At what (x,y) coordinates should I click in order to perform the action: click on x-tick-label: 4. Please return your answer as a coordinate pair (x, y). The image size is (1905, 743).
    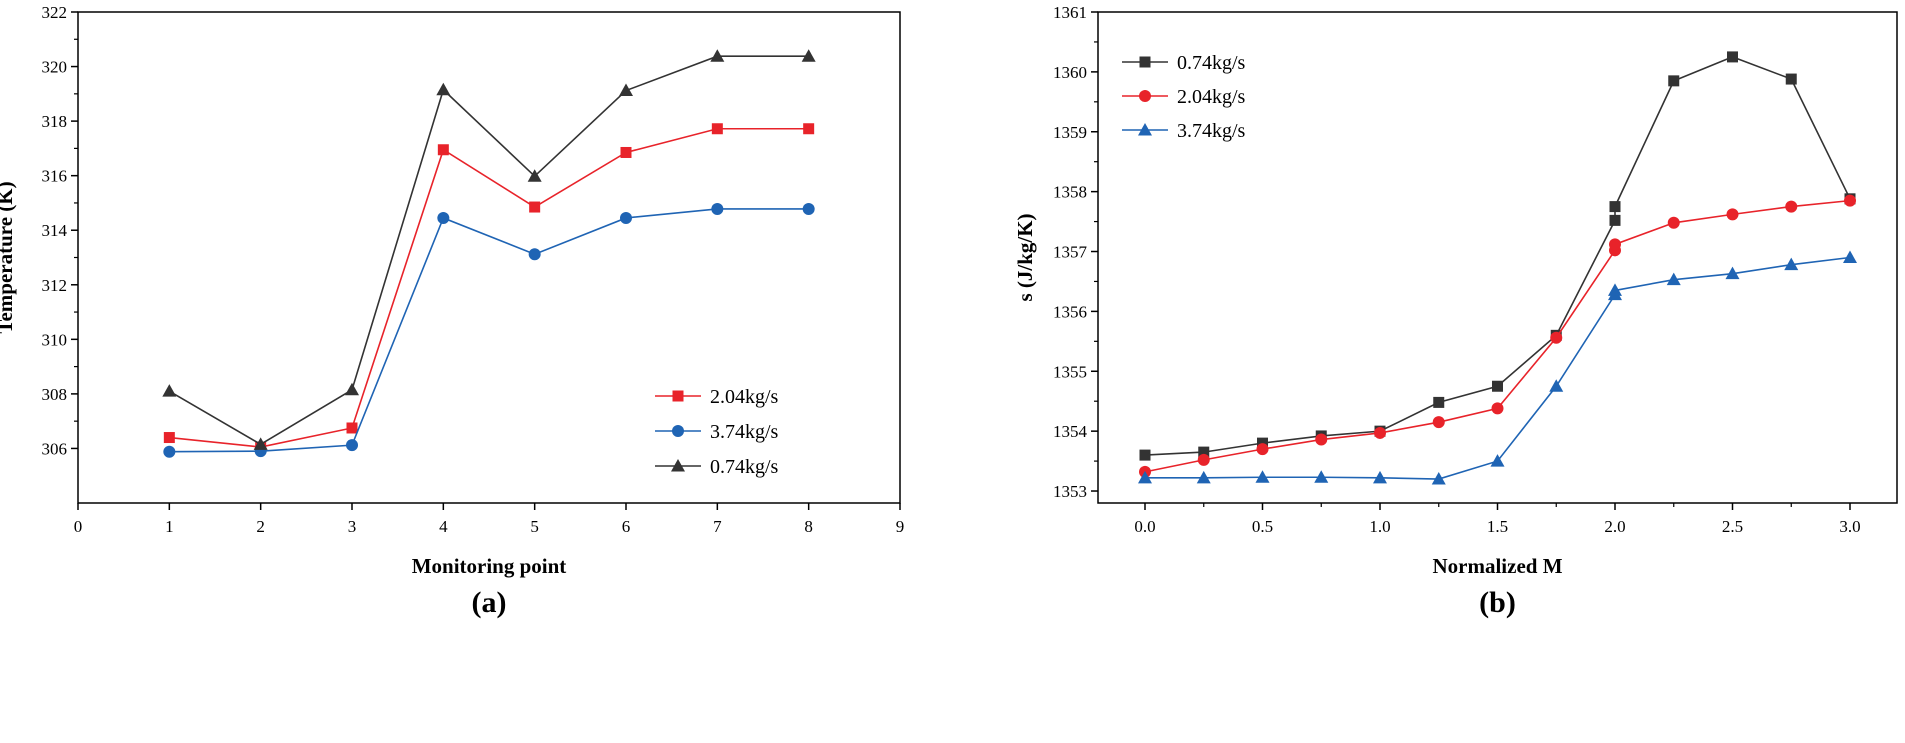
    Looking at the image, I should click on (443, 526).